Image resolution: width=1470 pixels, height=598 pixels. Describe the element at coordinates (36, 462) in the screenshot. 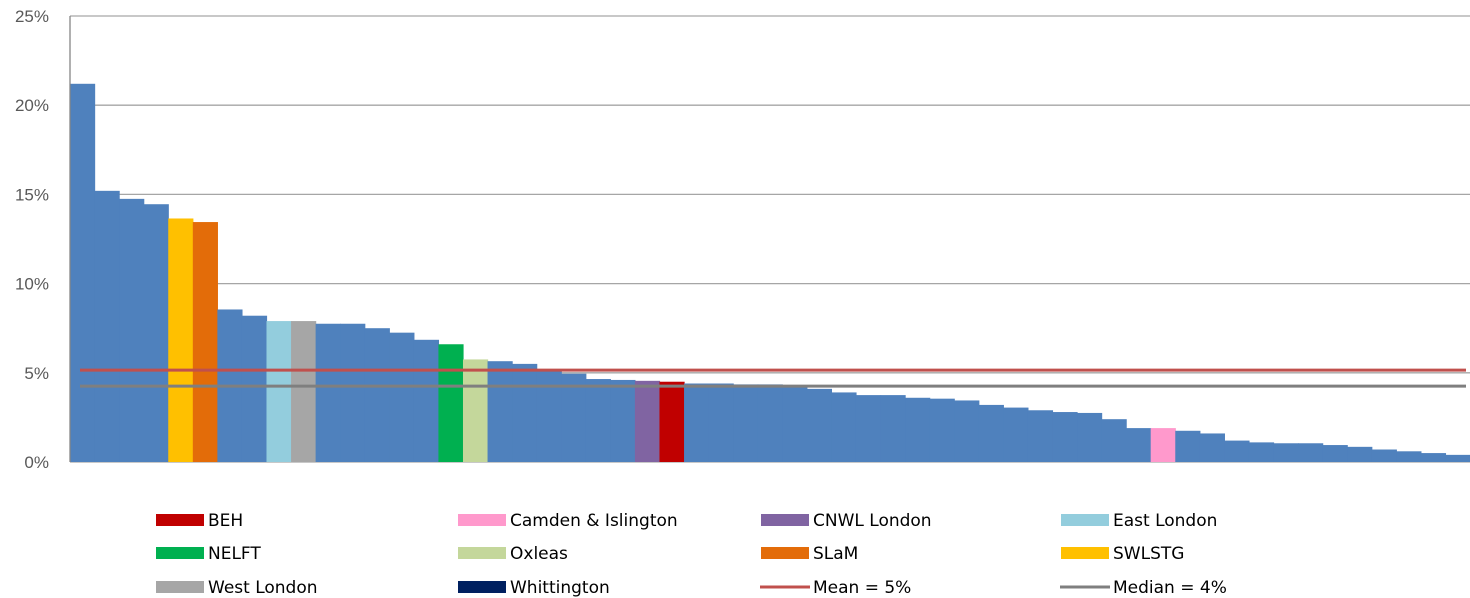

I see `y-tick-label: 0%` at that location.